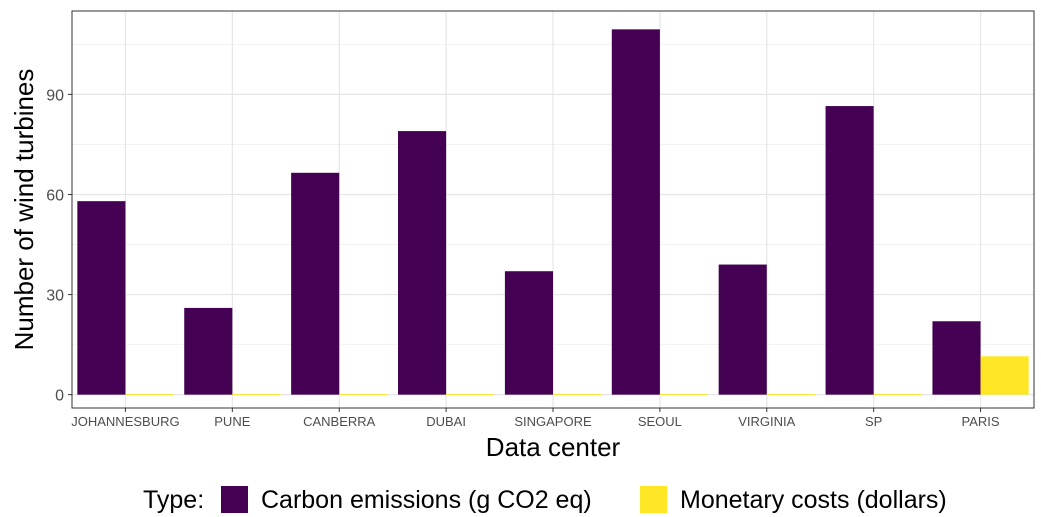  Describe the element at coordinates (766, 421) in the screenshot. I see `x-tick-label: VIRGINIA` at that location.